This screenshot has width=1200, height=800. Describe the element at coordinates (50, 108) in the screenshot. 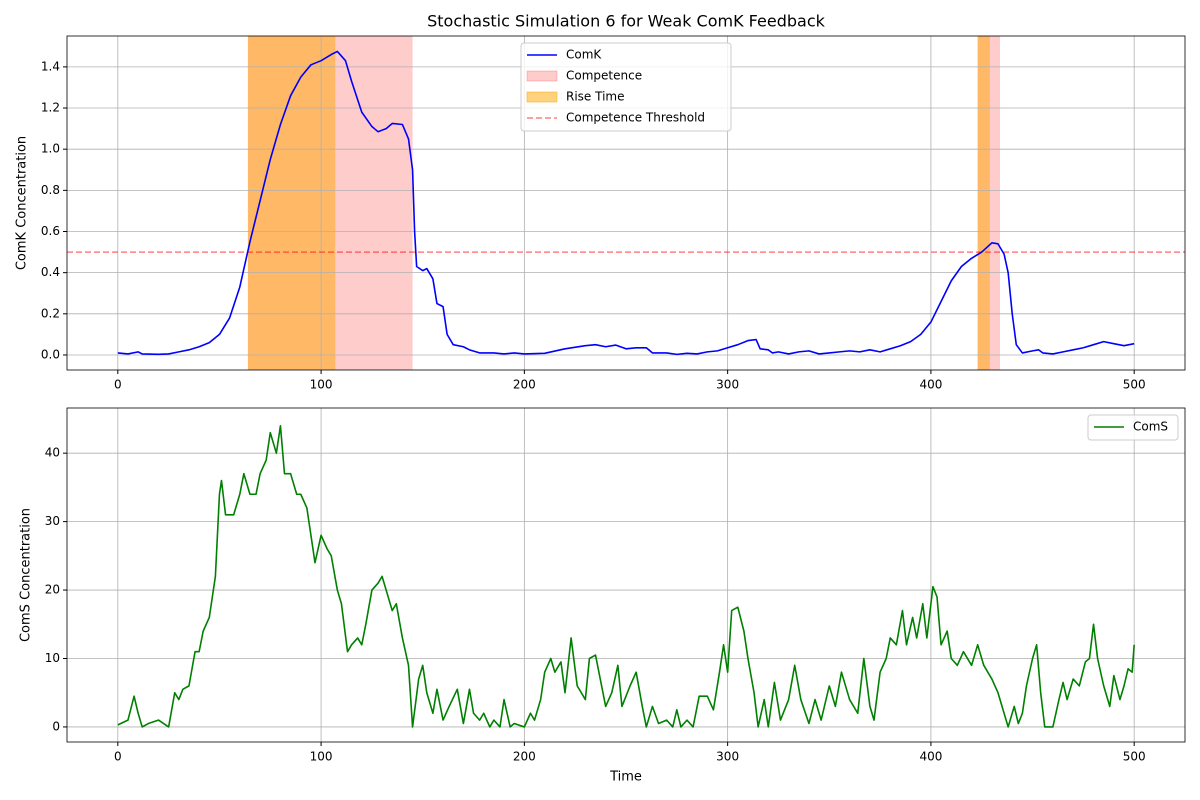

I see `y-tick-label: 1.2` at that location.